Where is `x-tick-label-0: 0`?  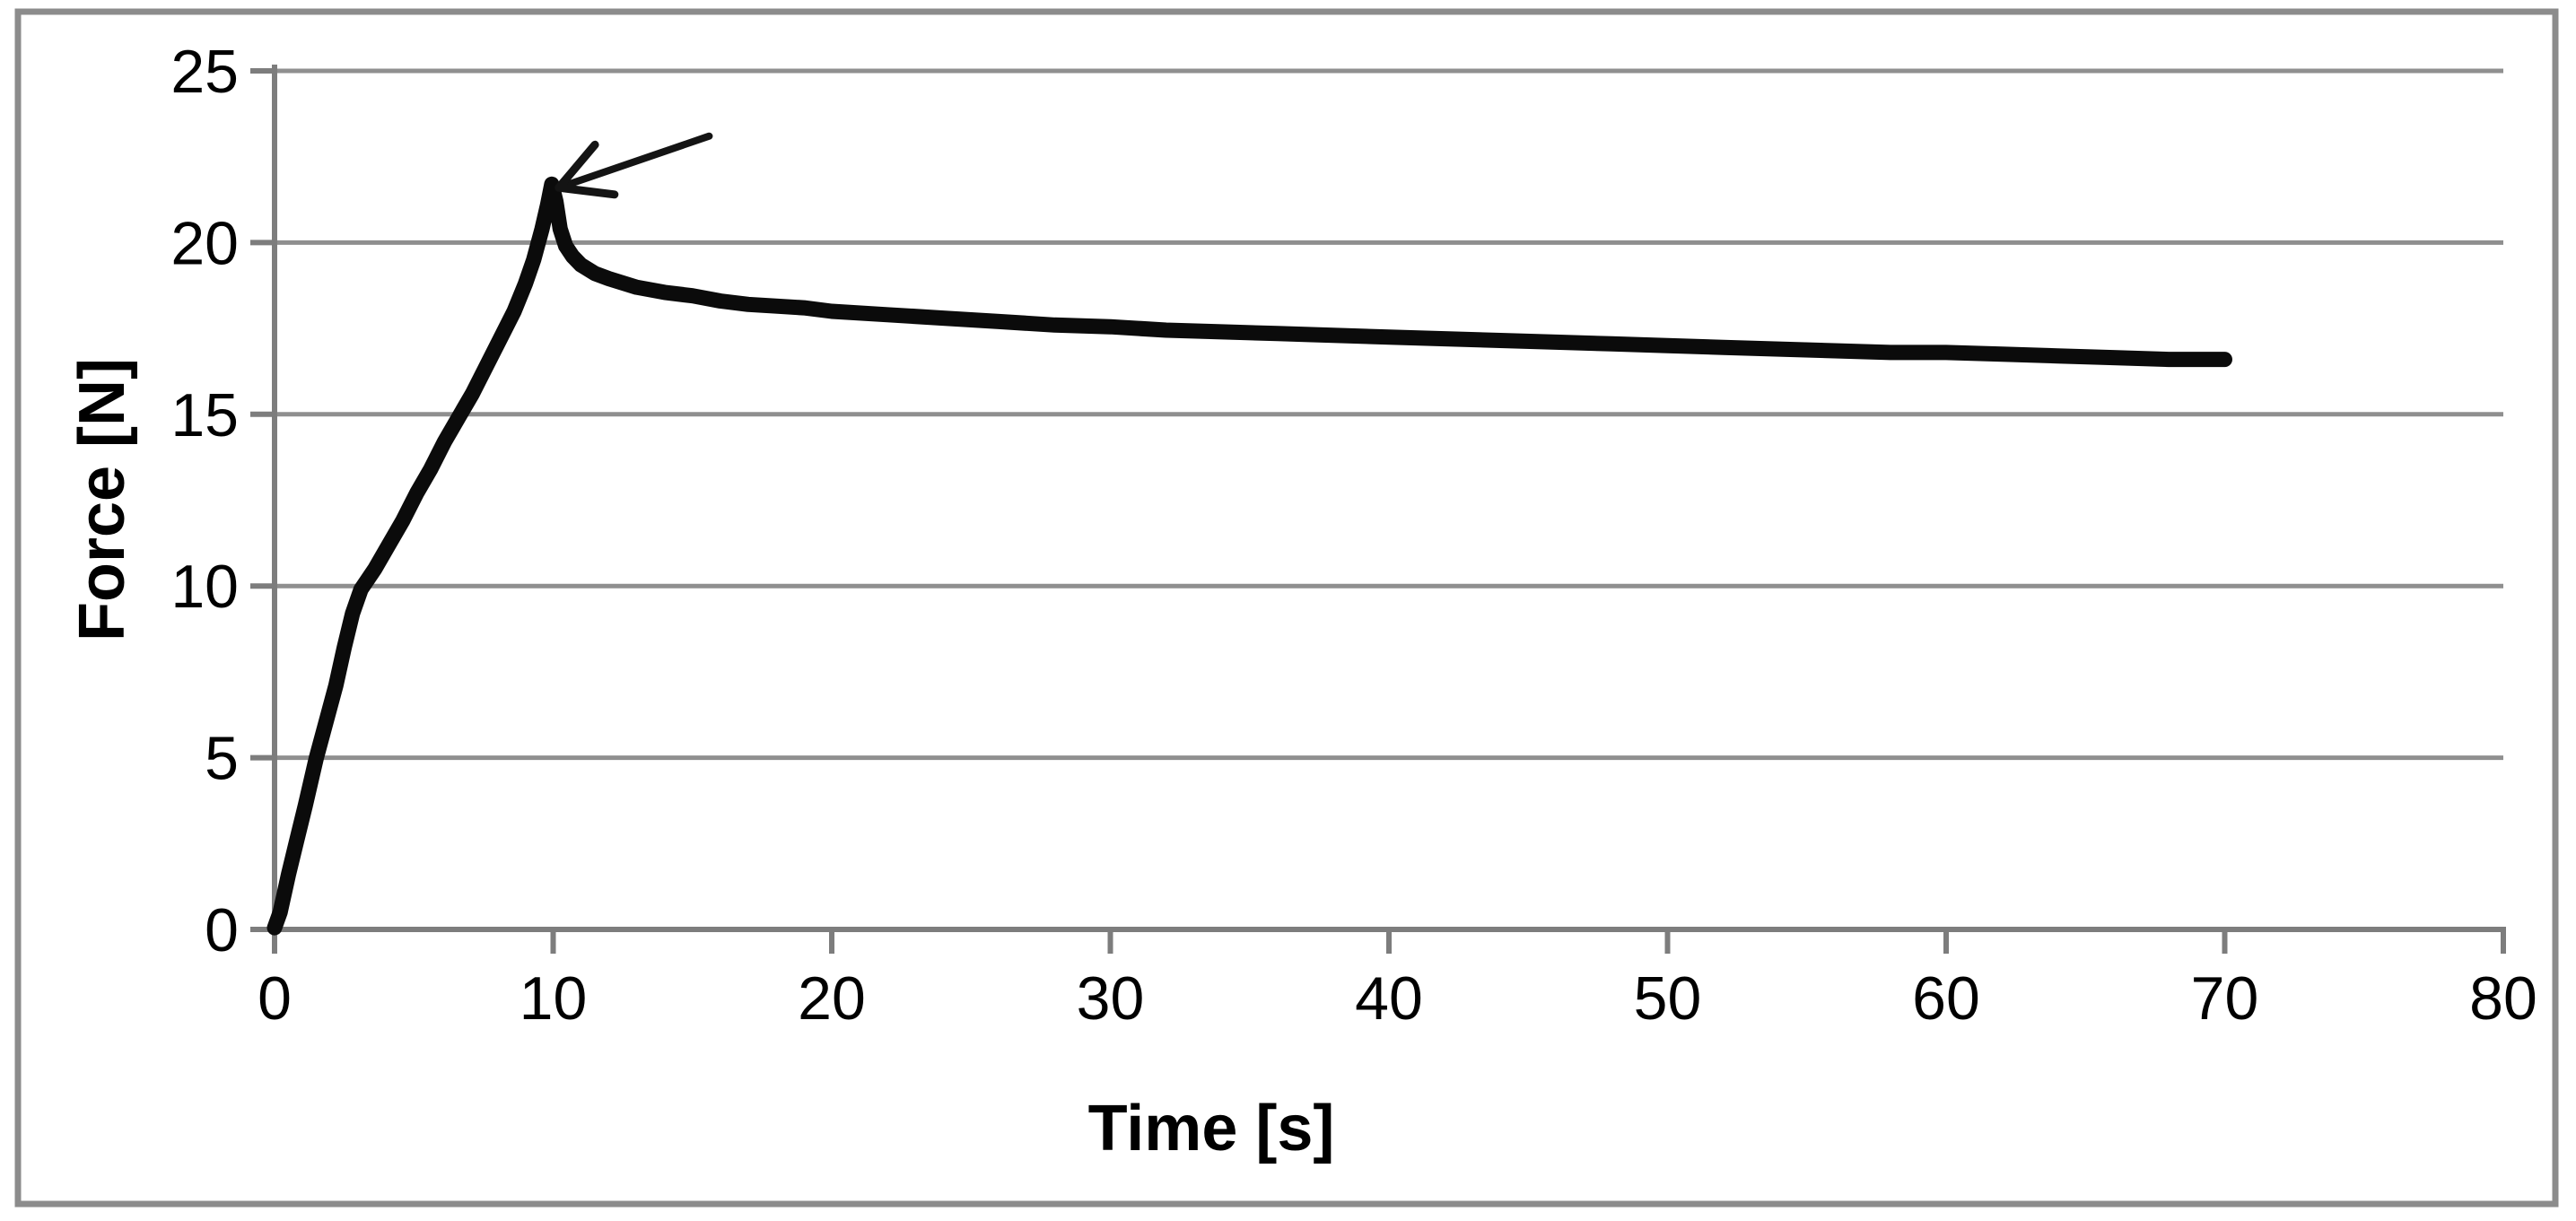 x-tick-label-0: 0 is located at coordinates (275, 999).